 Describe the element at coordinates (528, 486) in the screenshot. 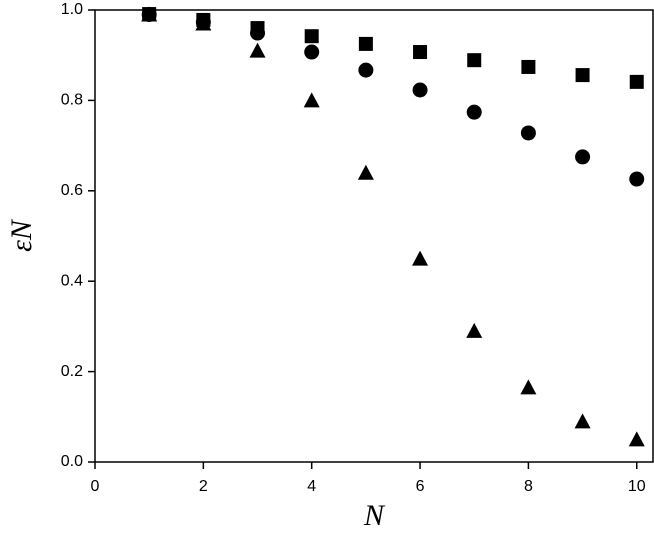

I see `x-tick-label: 8` at that location.